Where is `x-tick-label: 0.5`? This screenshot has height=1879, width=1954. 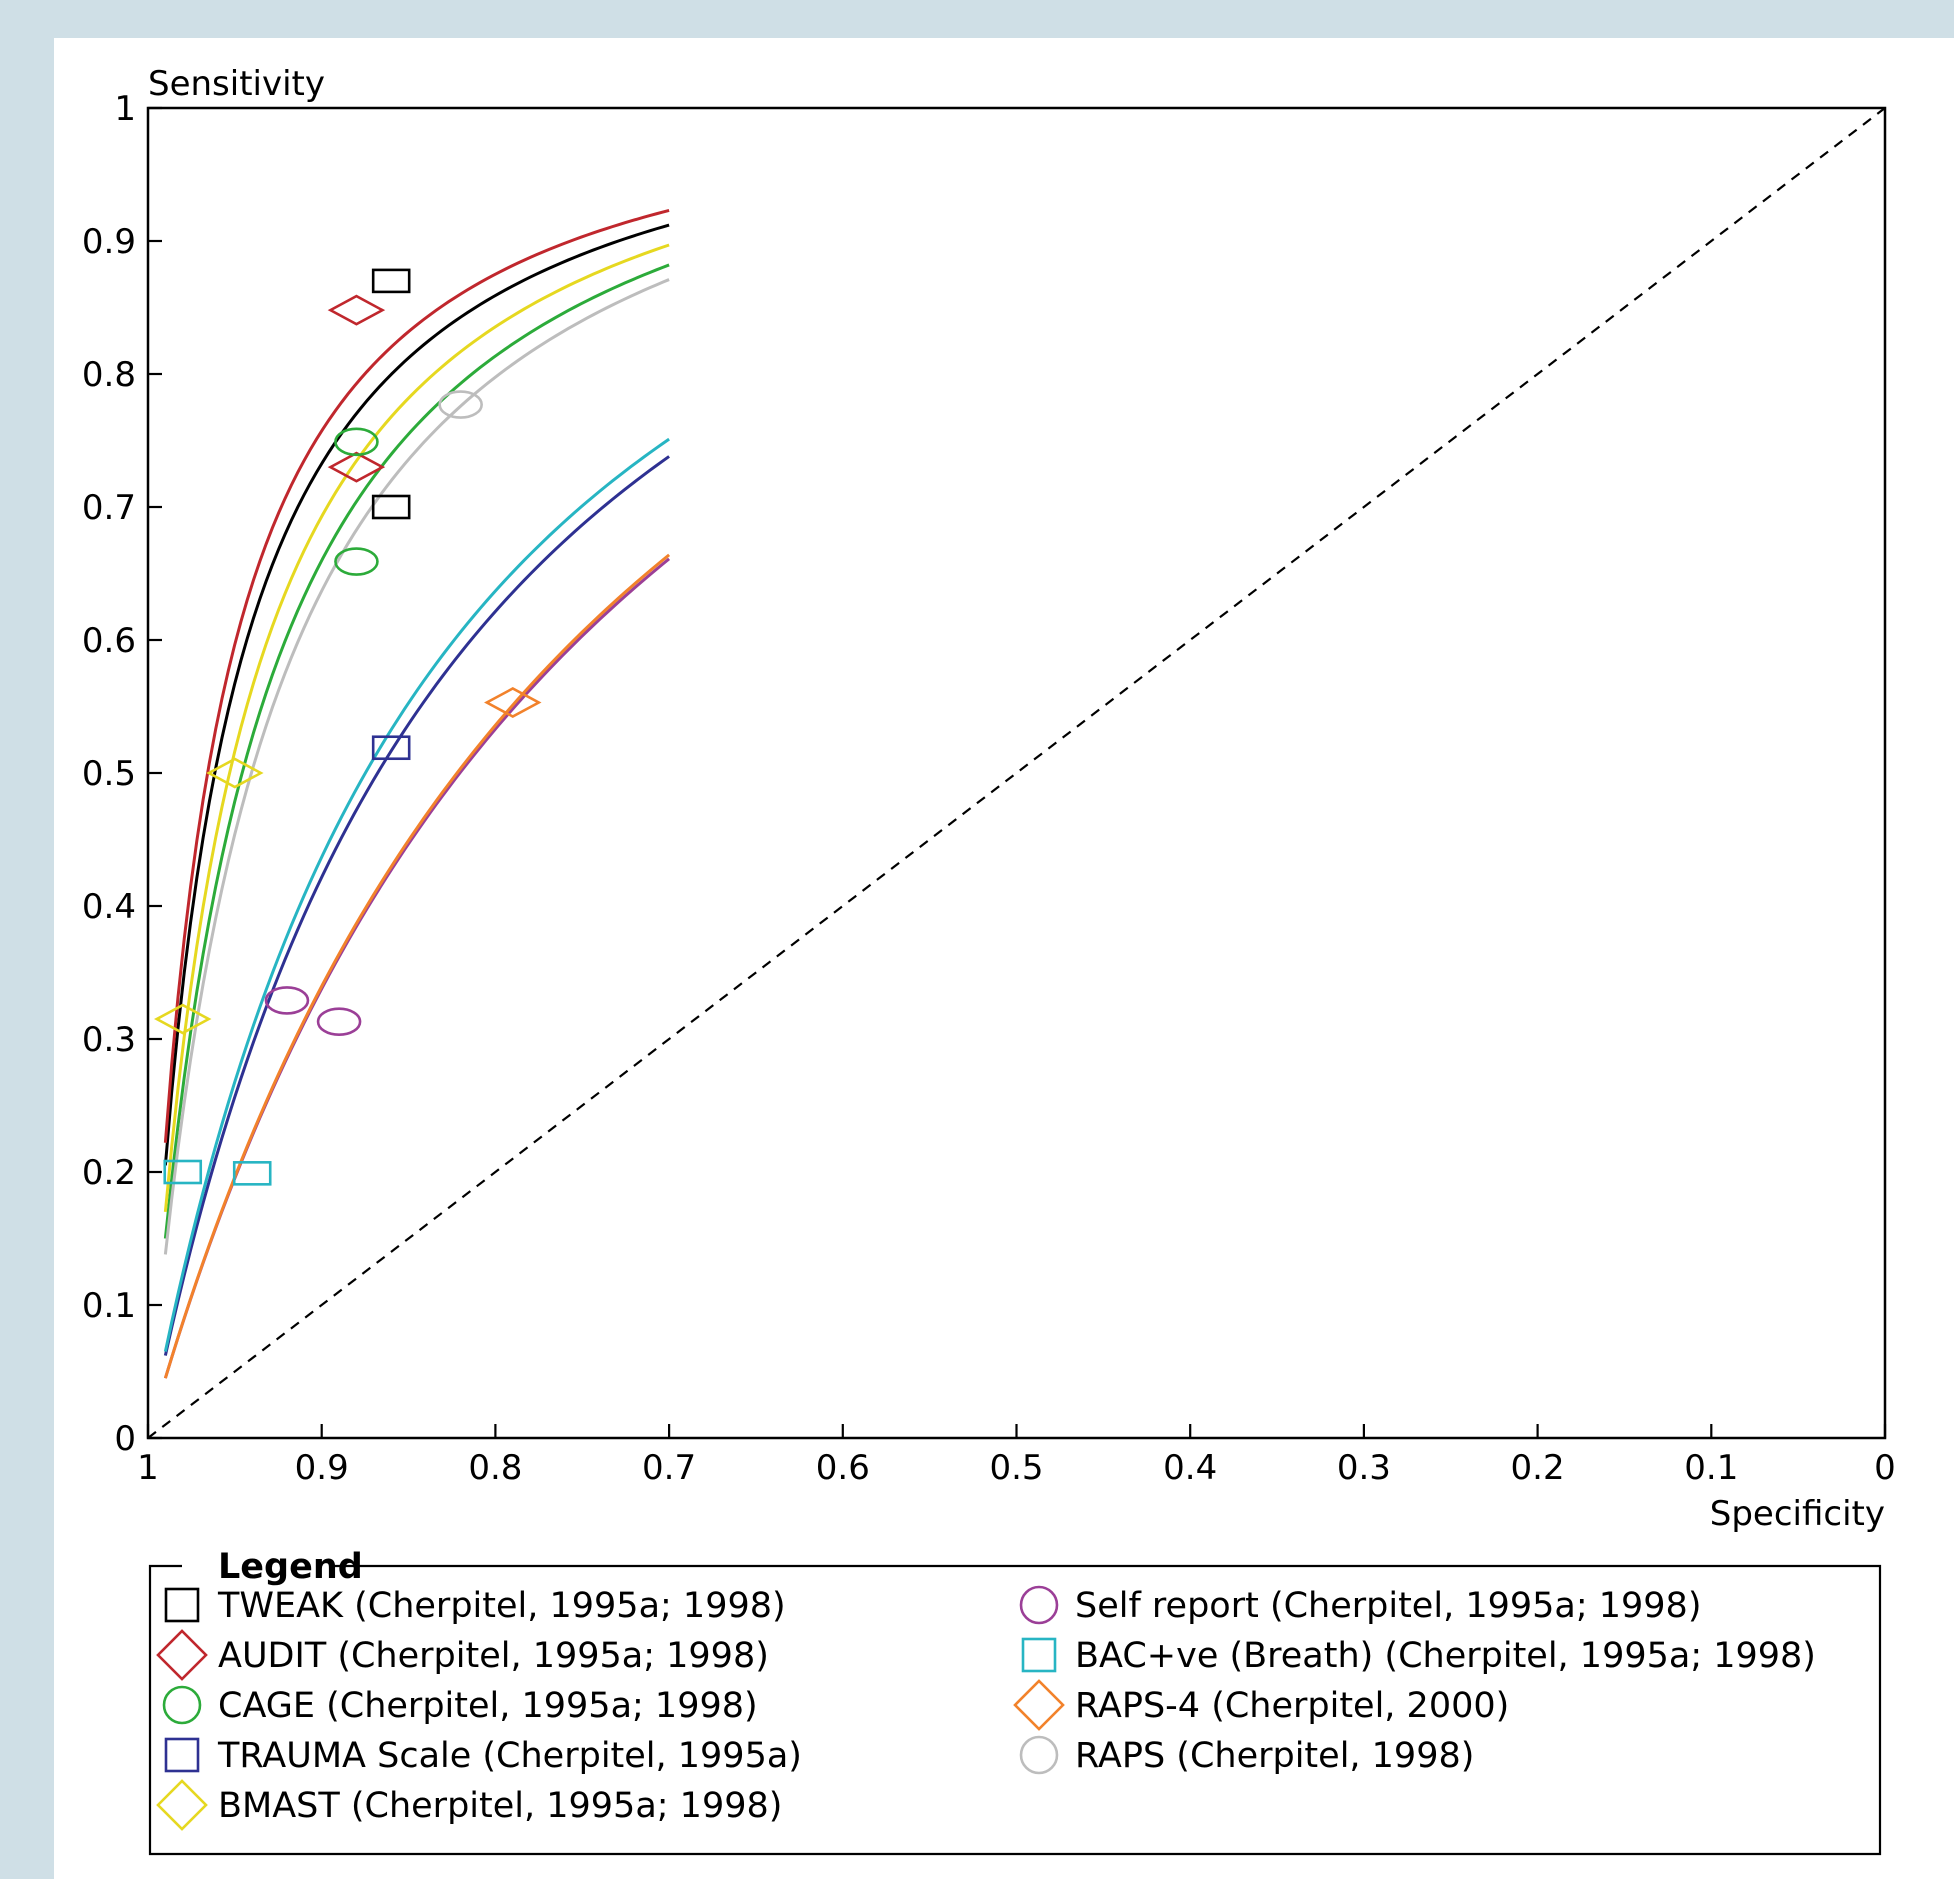 x-tick-label: 0.5 is located at coordinates (1016, 1468).